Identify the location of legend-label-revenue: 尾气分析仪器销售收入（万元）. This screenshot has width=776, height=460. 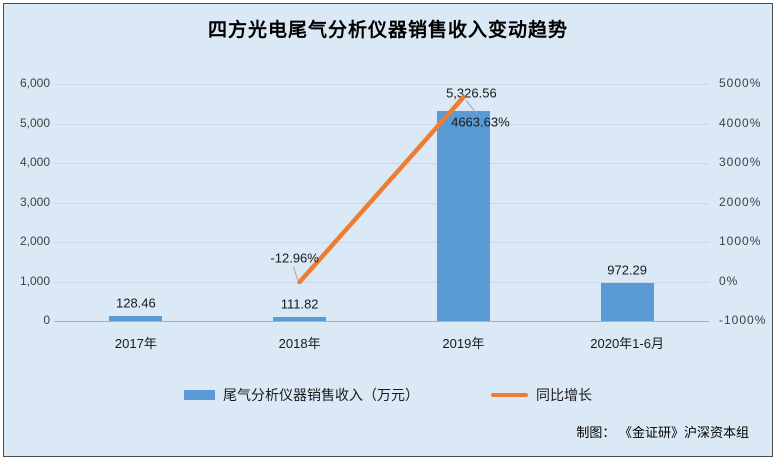
(321, 395).